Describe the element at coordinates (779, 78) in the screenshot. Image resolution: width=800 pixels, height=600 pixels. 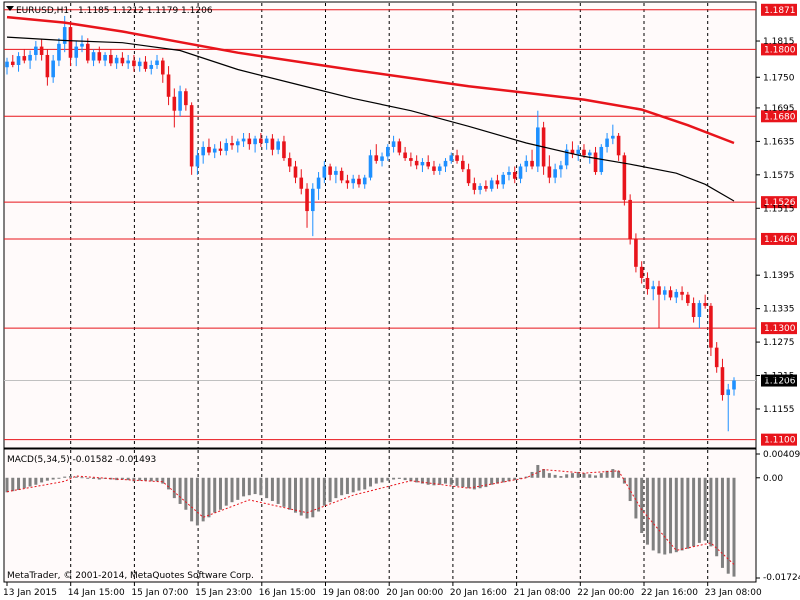
I see `price-tick-label: 1.1750` at that location.